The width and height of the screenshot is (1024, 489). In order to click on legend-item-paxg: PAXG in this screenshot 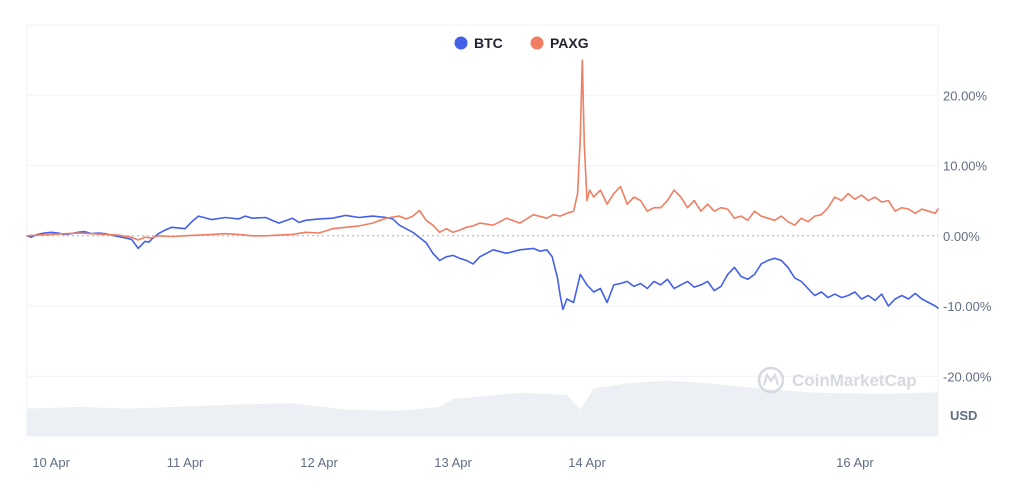, I will do `click(559, 43)`.